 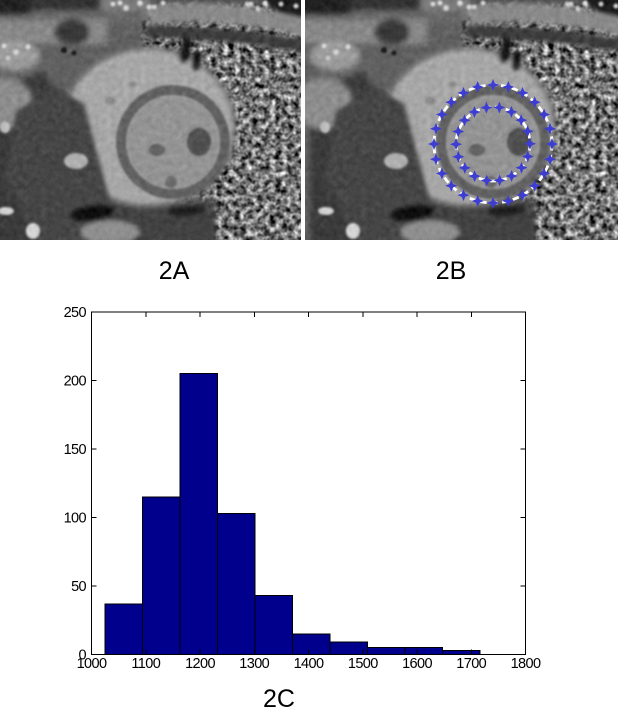 What do you see at coordinates (363, 664) in the screenshot?
I see `svg-text: 1500` at bounding box center [363, 664].